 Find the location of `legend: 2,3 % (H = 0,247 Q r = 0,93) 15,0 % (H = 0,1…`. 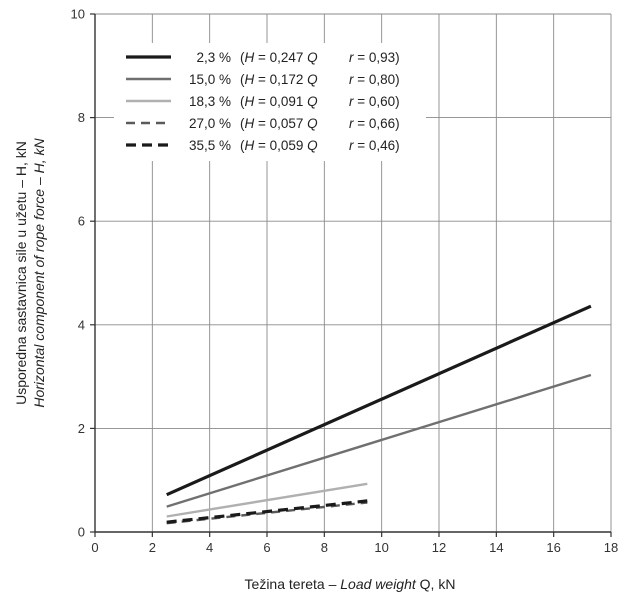

legend: 2,3 % (H = 0,247 Q r = 0,93) 15,0 % (H = 0,1… is located at coordinates (263, 101).